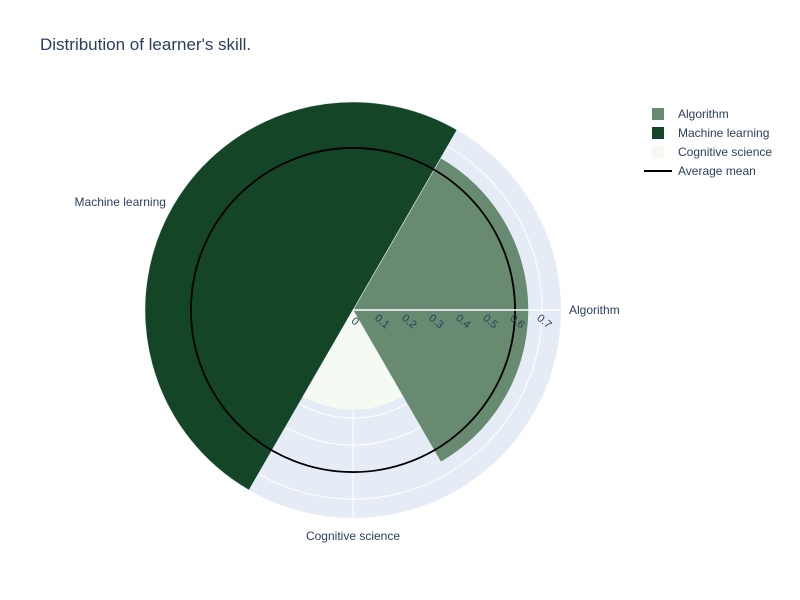  Describe the element at coordinates (703, 114) in the screenshot. I see `legend-label: Algorithm` at that location.